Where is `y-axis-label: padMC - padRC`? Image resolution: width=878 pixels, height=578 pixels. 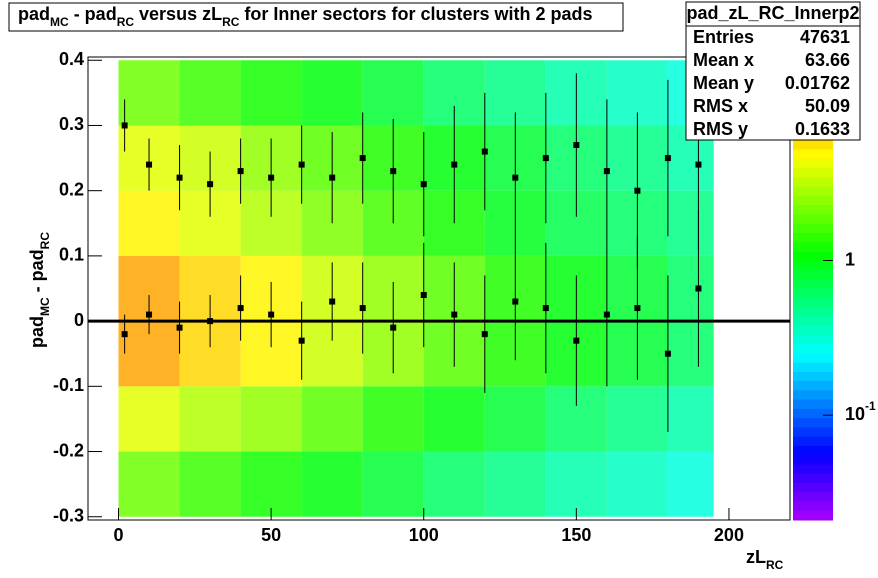 y-axis-label: padMC - padRC is located at coordinates (39, 290).